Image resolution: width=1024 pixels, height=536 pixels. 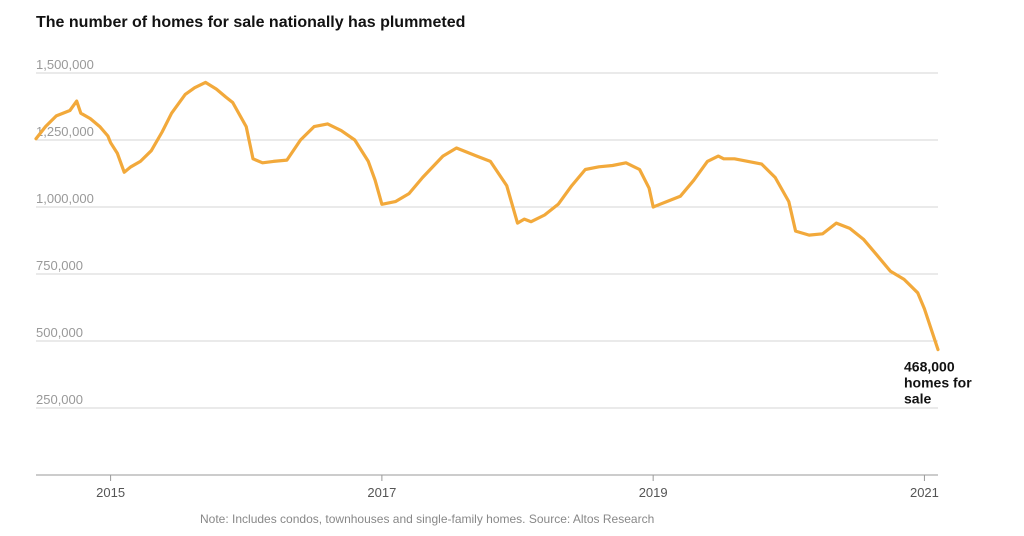 What do you see at coordinates (110, 492) in the screenshot?
I see `x-tick-label: 2015` at bounding box center [110, 492].